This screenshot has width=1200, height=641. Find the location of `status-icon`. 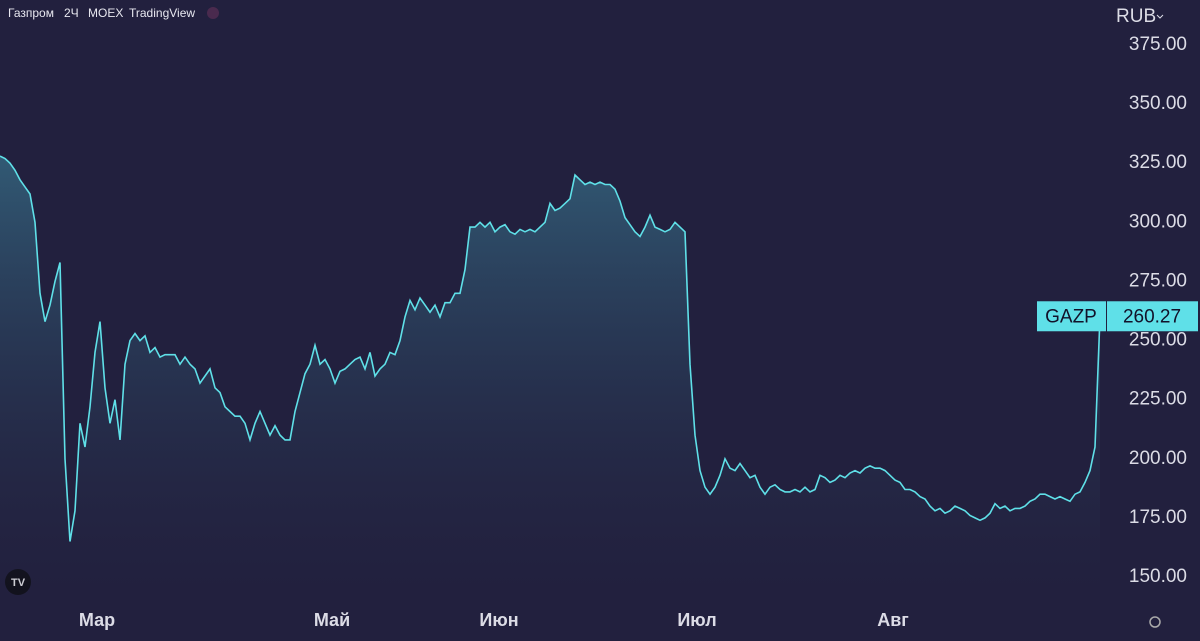

status-icon is located at coordinates (213, 13).